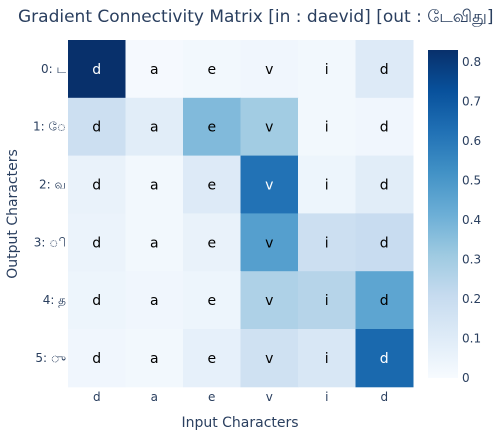 Image resolution: width=500 pixels, height=440 pixels. I want to click on colorbar, so click(443, 214).